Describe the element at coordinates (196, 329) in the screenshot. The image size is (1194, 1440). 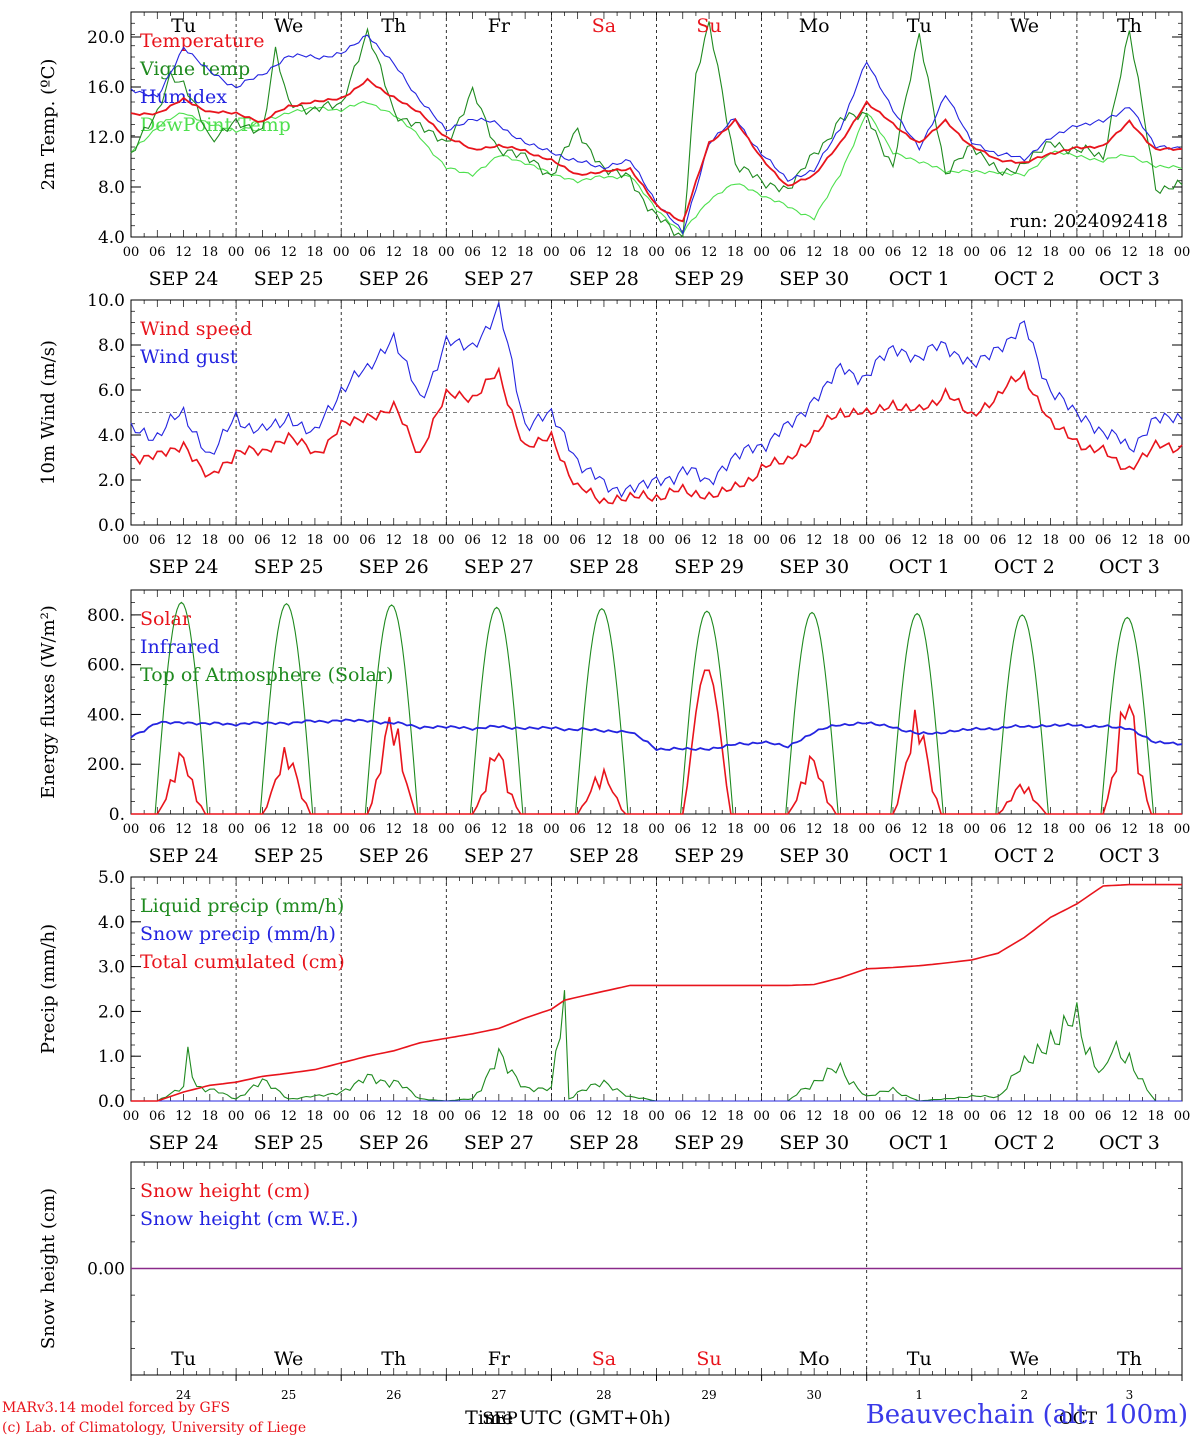
I see `legend-entry: Wind speed` at that location.